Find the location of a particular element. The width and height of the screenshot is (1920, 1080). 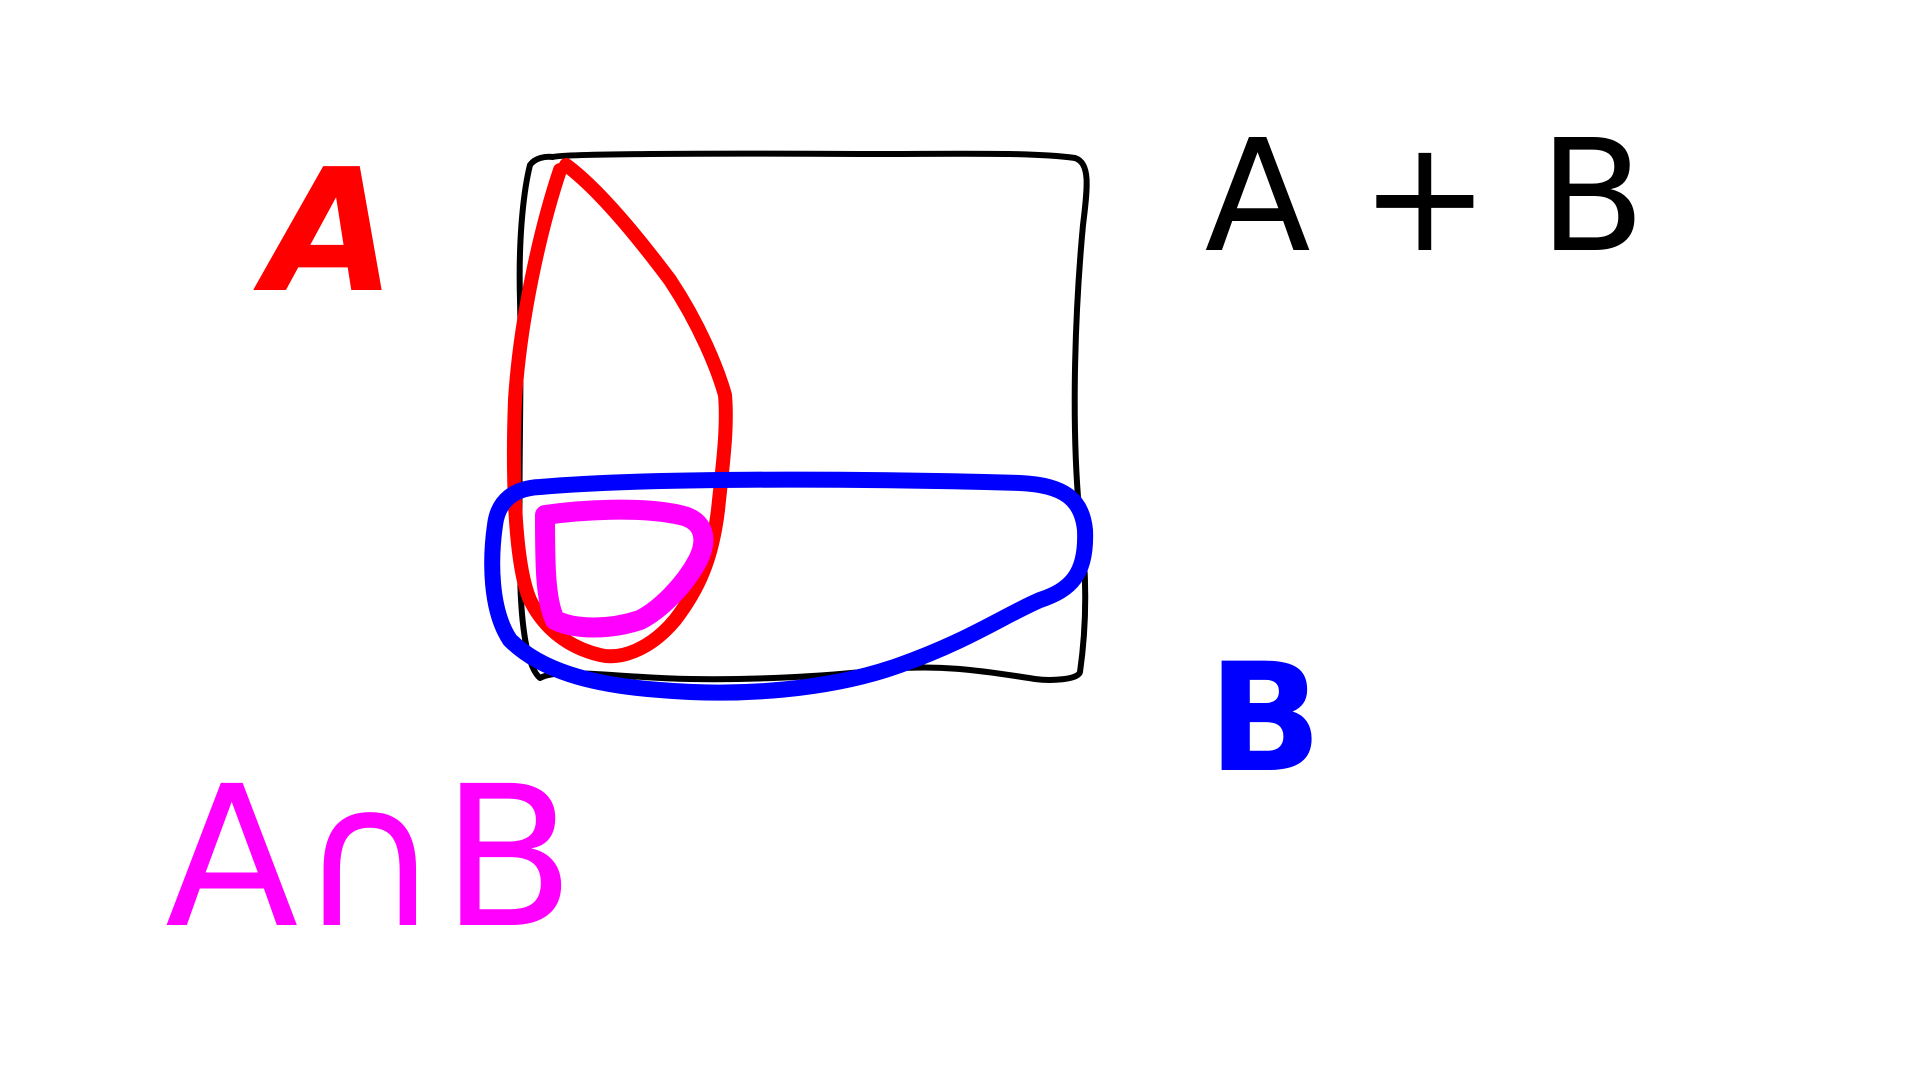

set-a-label: A is located at coordinates (324, 232).